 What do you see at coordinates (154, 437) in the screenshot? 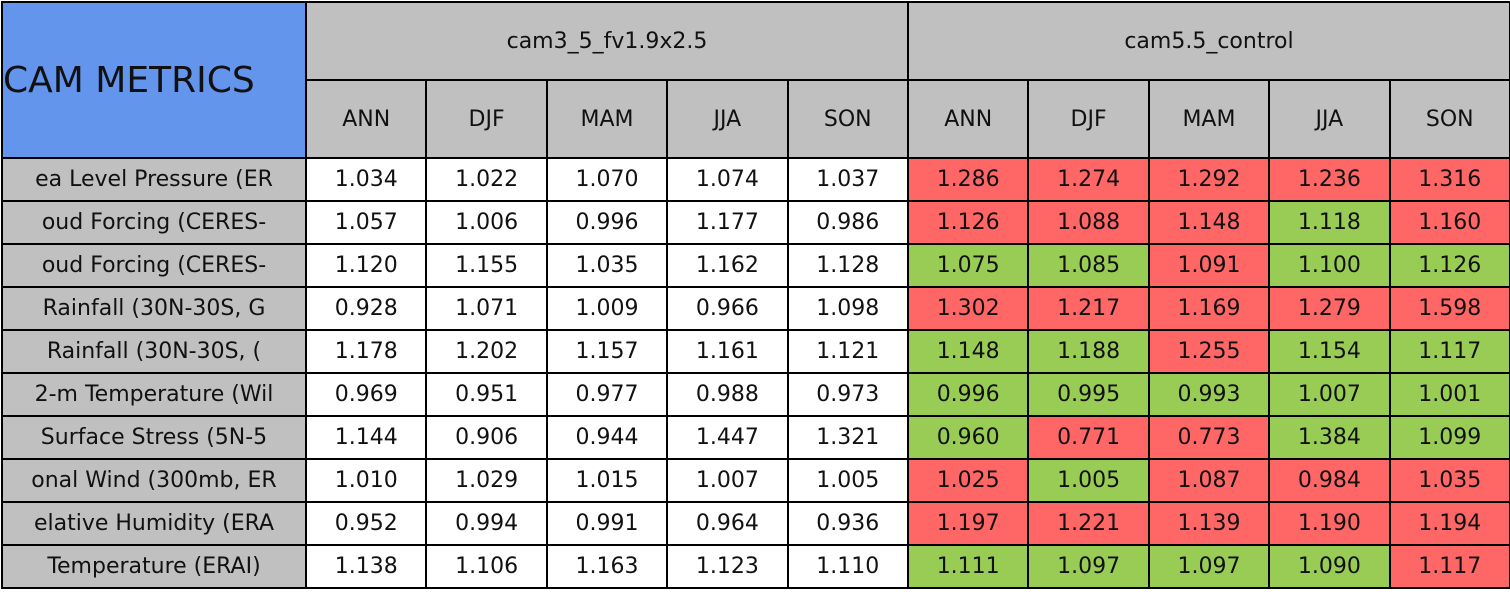
I see `row-label: Surface Stress (5N-5` at bounding box center [154, 437].